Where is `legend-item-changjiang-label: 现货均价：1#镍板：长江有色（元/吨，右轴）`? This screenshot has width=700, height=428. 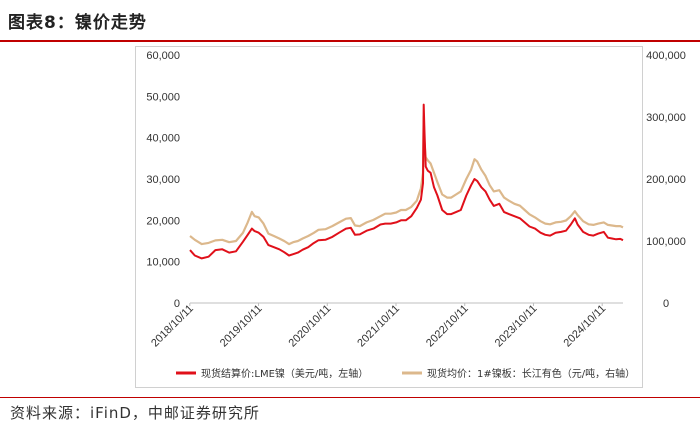
legend-item-changjiang-label: 现货均价：1#镍板：长江有色（元/吨，右轴） is located at coordinates (531, 373).